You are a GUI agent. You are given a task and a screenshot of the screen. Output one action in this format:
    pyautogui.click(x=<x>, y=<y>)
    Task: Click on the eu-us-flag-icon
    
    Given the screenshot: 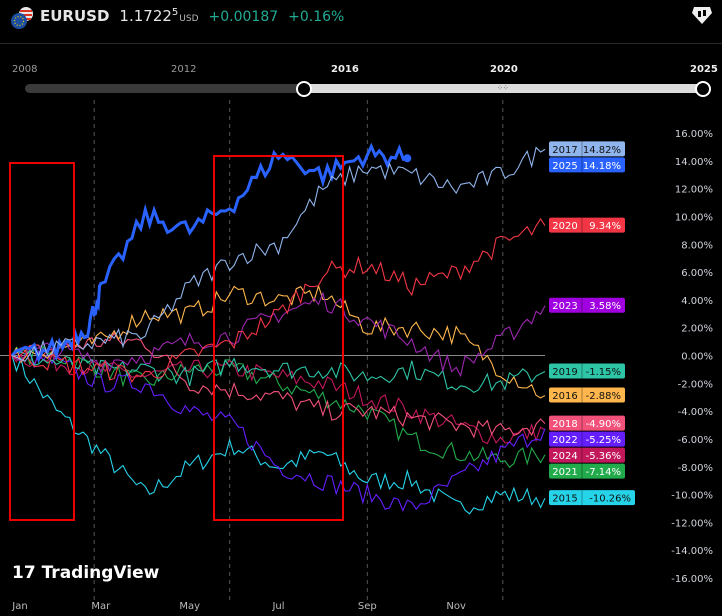 What is the action you would take?
    pyautogui.click(x=22, y=18)
    